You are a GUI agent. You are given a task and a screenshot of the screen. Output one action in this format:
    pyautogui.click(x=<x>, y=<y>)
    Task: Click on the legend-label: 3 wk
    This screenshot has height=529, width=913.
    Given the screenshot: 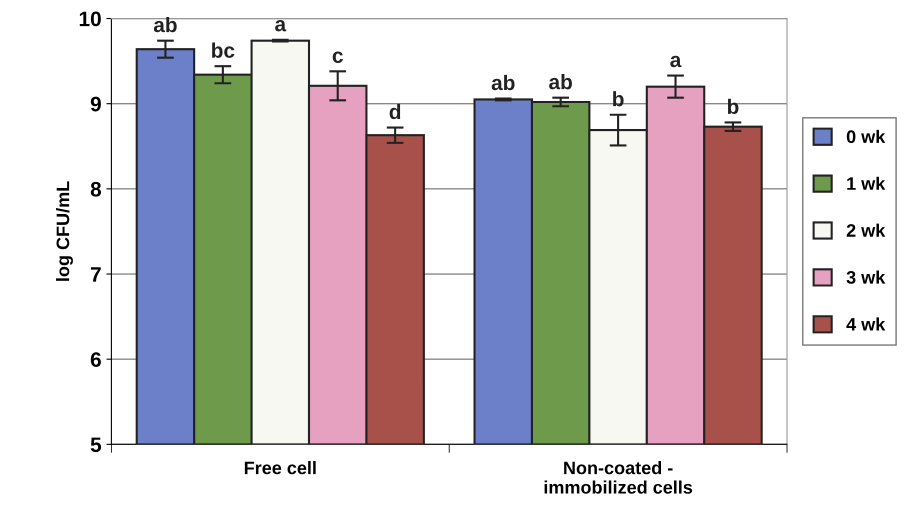 What is the action you would take?
    pyautogui.click(x=866, y=277)
    